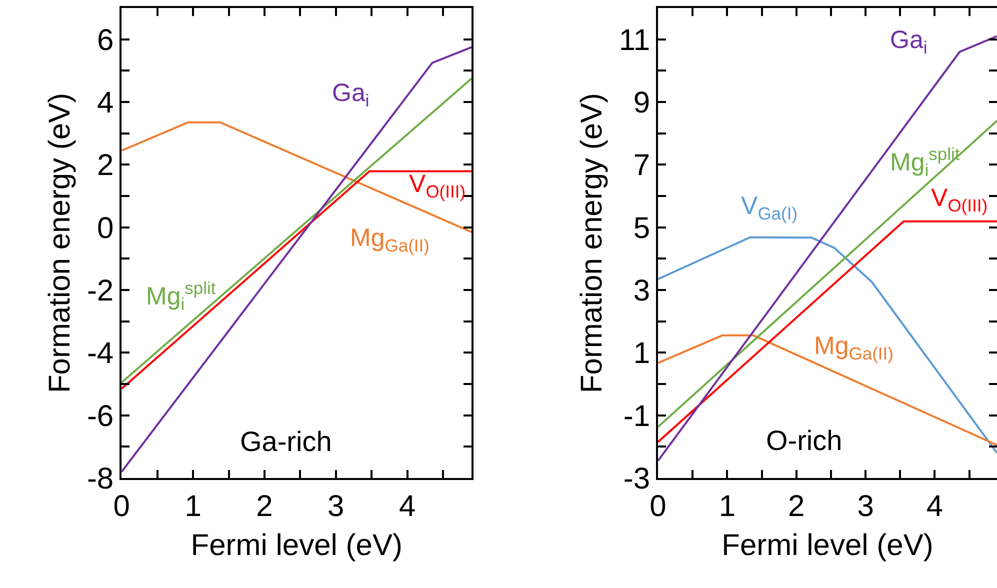 The image size is (997, 588). What do you see at coordinates (100, 416) in the screenshot?
I see `y-tick-label: -6` at bounding box center [100, 416].